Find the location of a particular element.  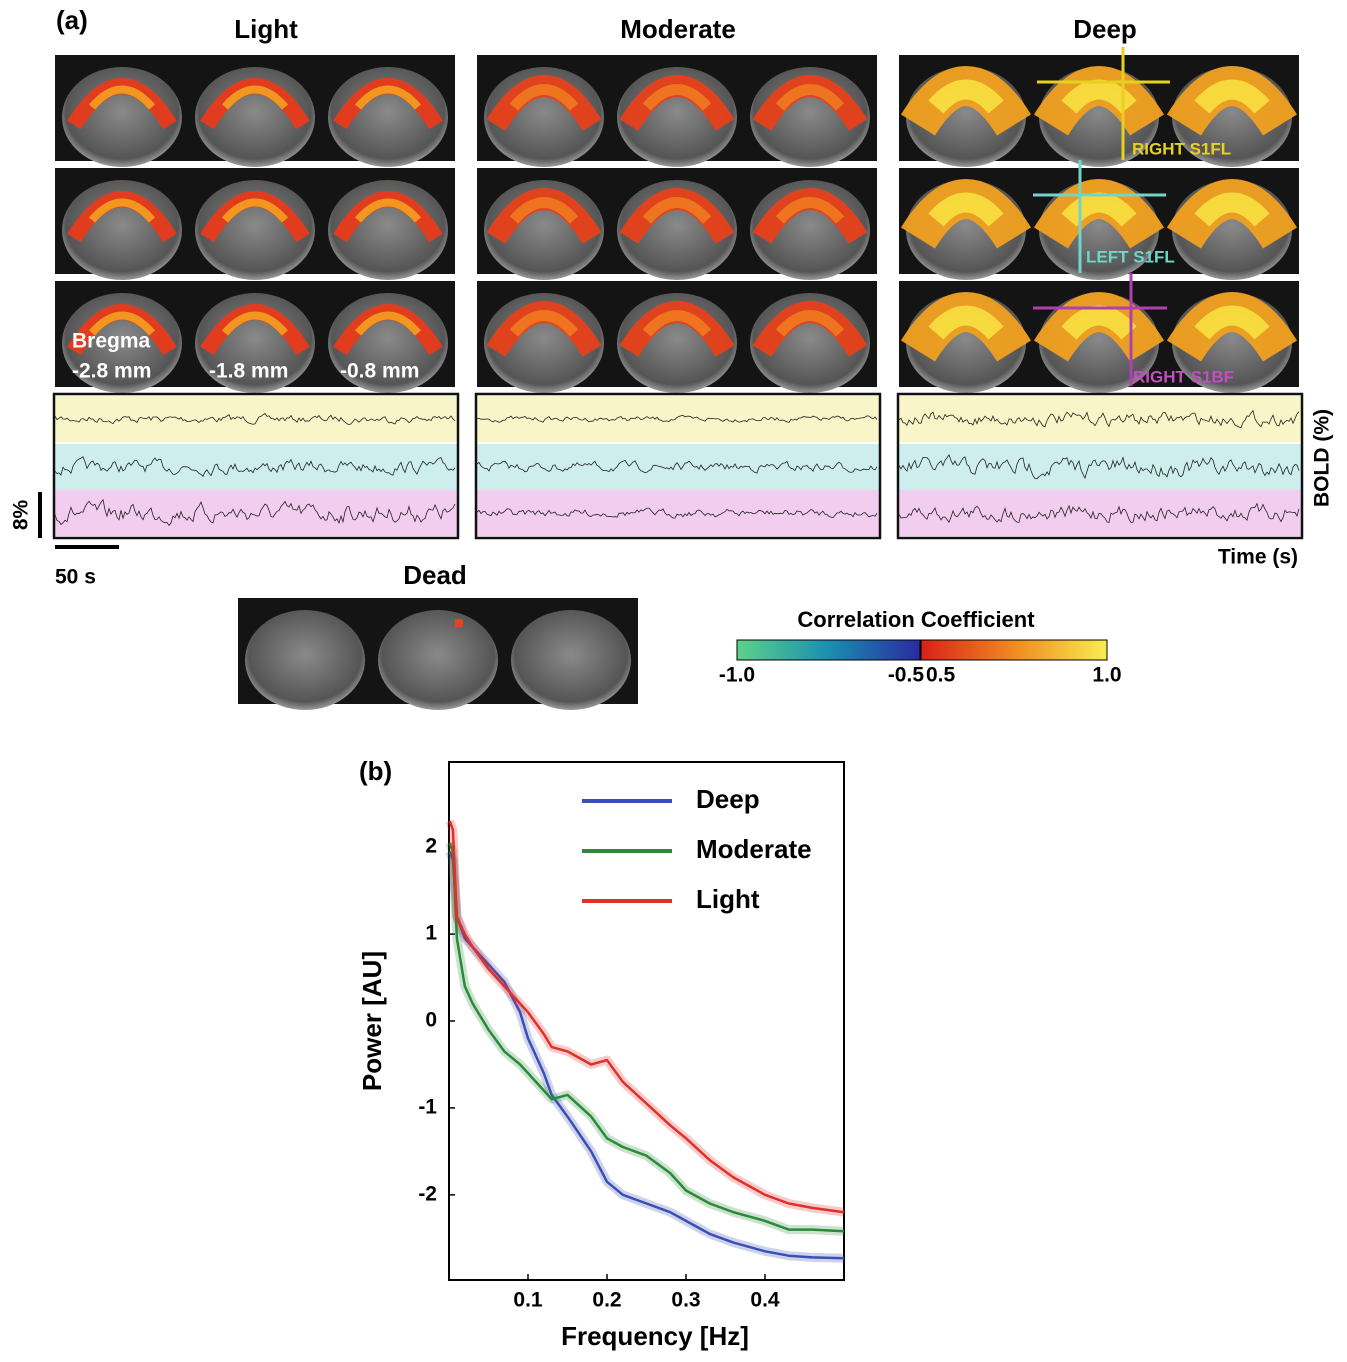

x-axis-label: Frequency [Hz] is located at coordinates (655, 1336).